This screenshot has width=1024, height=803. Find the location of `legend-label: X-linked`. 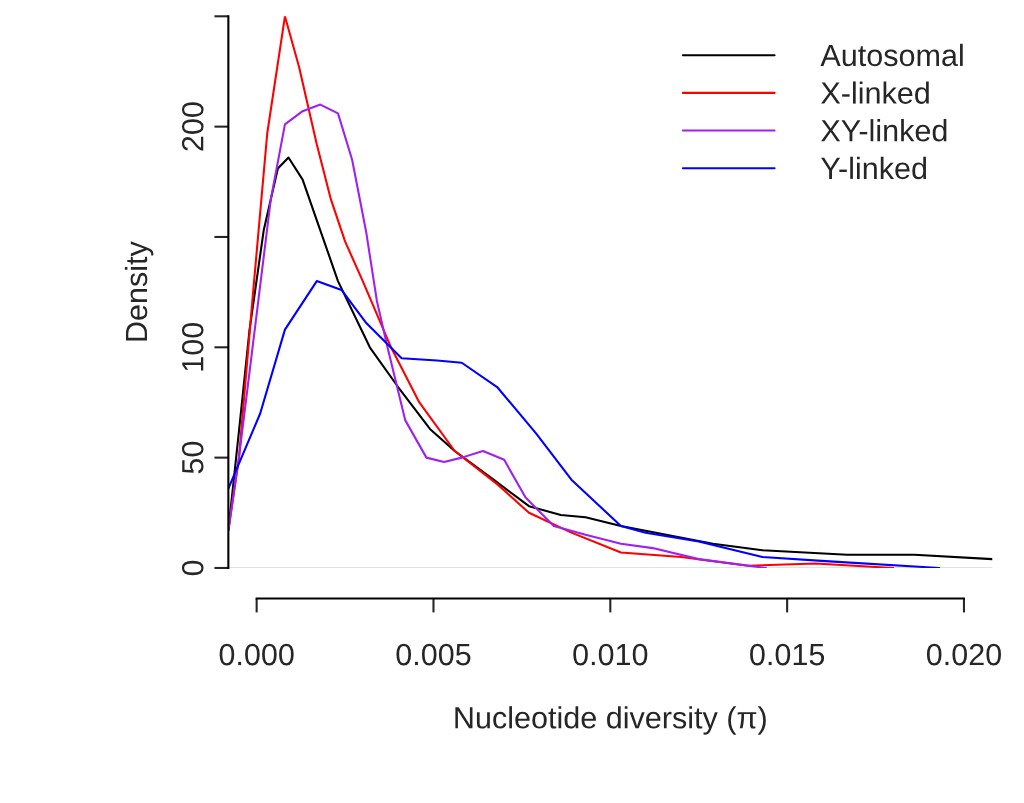

legend-label: X-linked is located at coordinates (875, 92).